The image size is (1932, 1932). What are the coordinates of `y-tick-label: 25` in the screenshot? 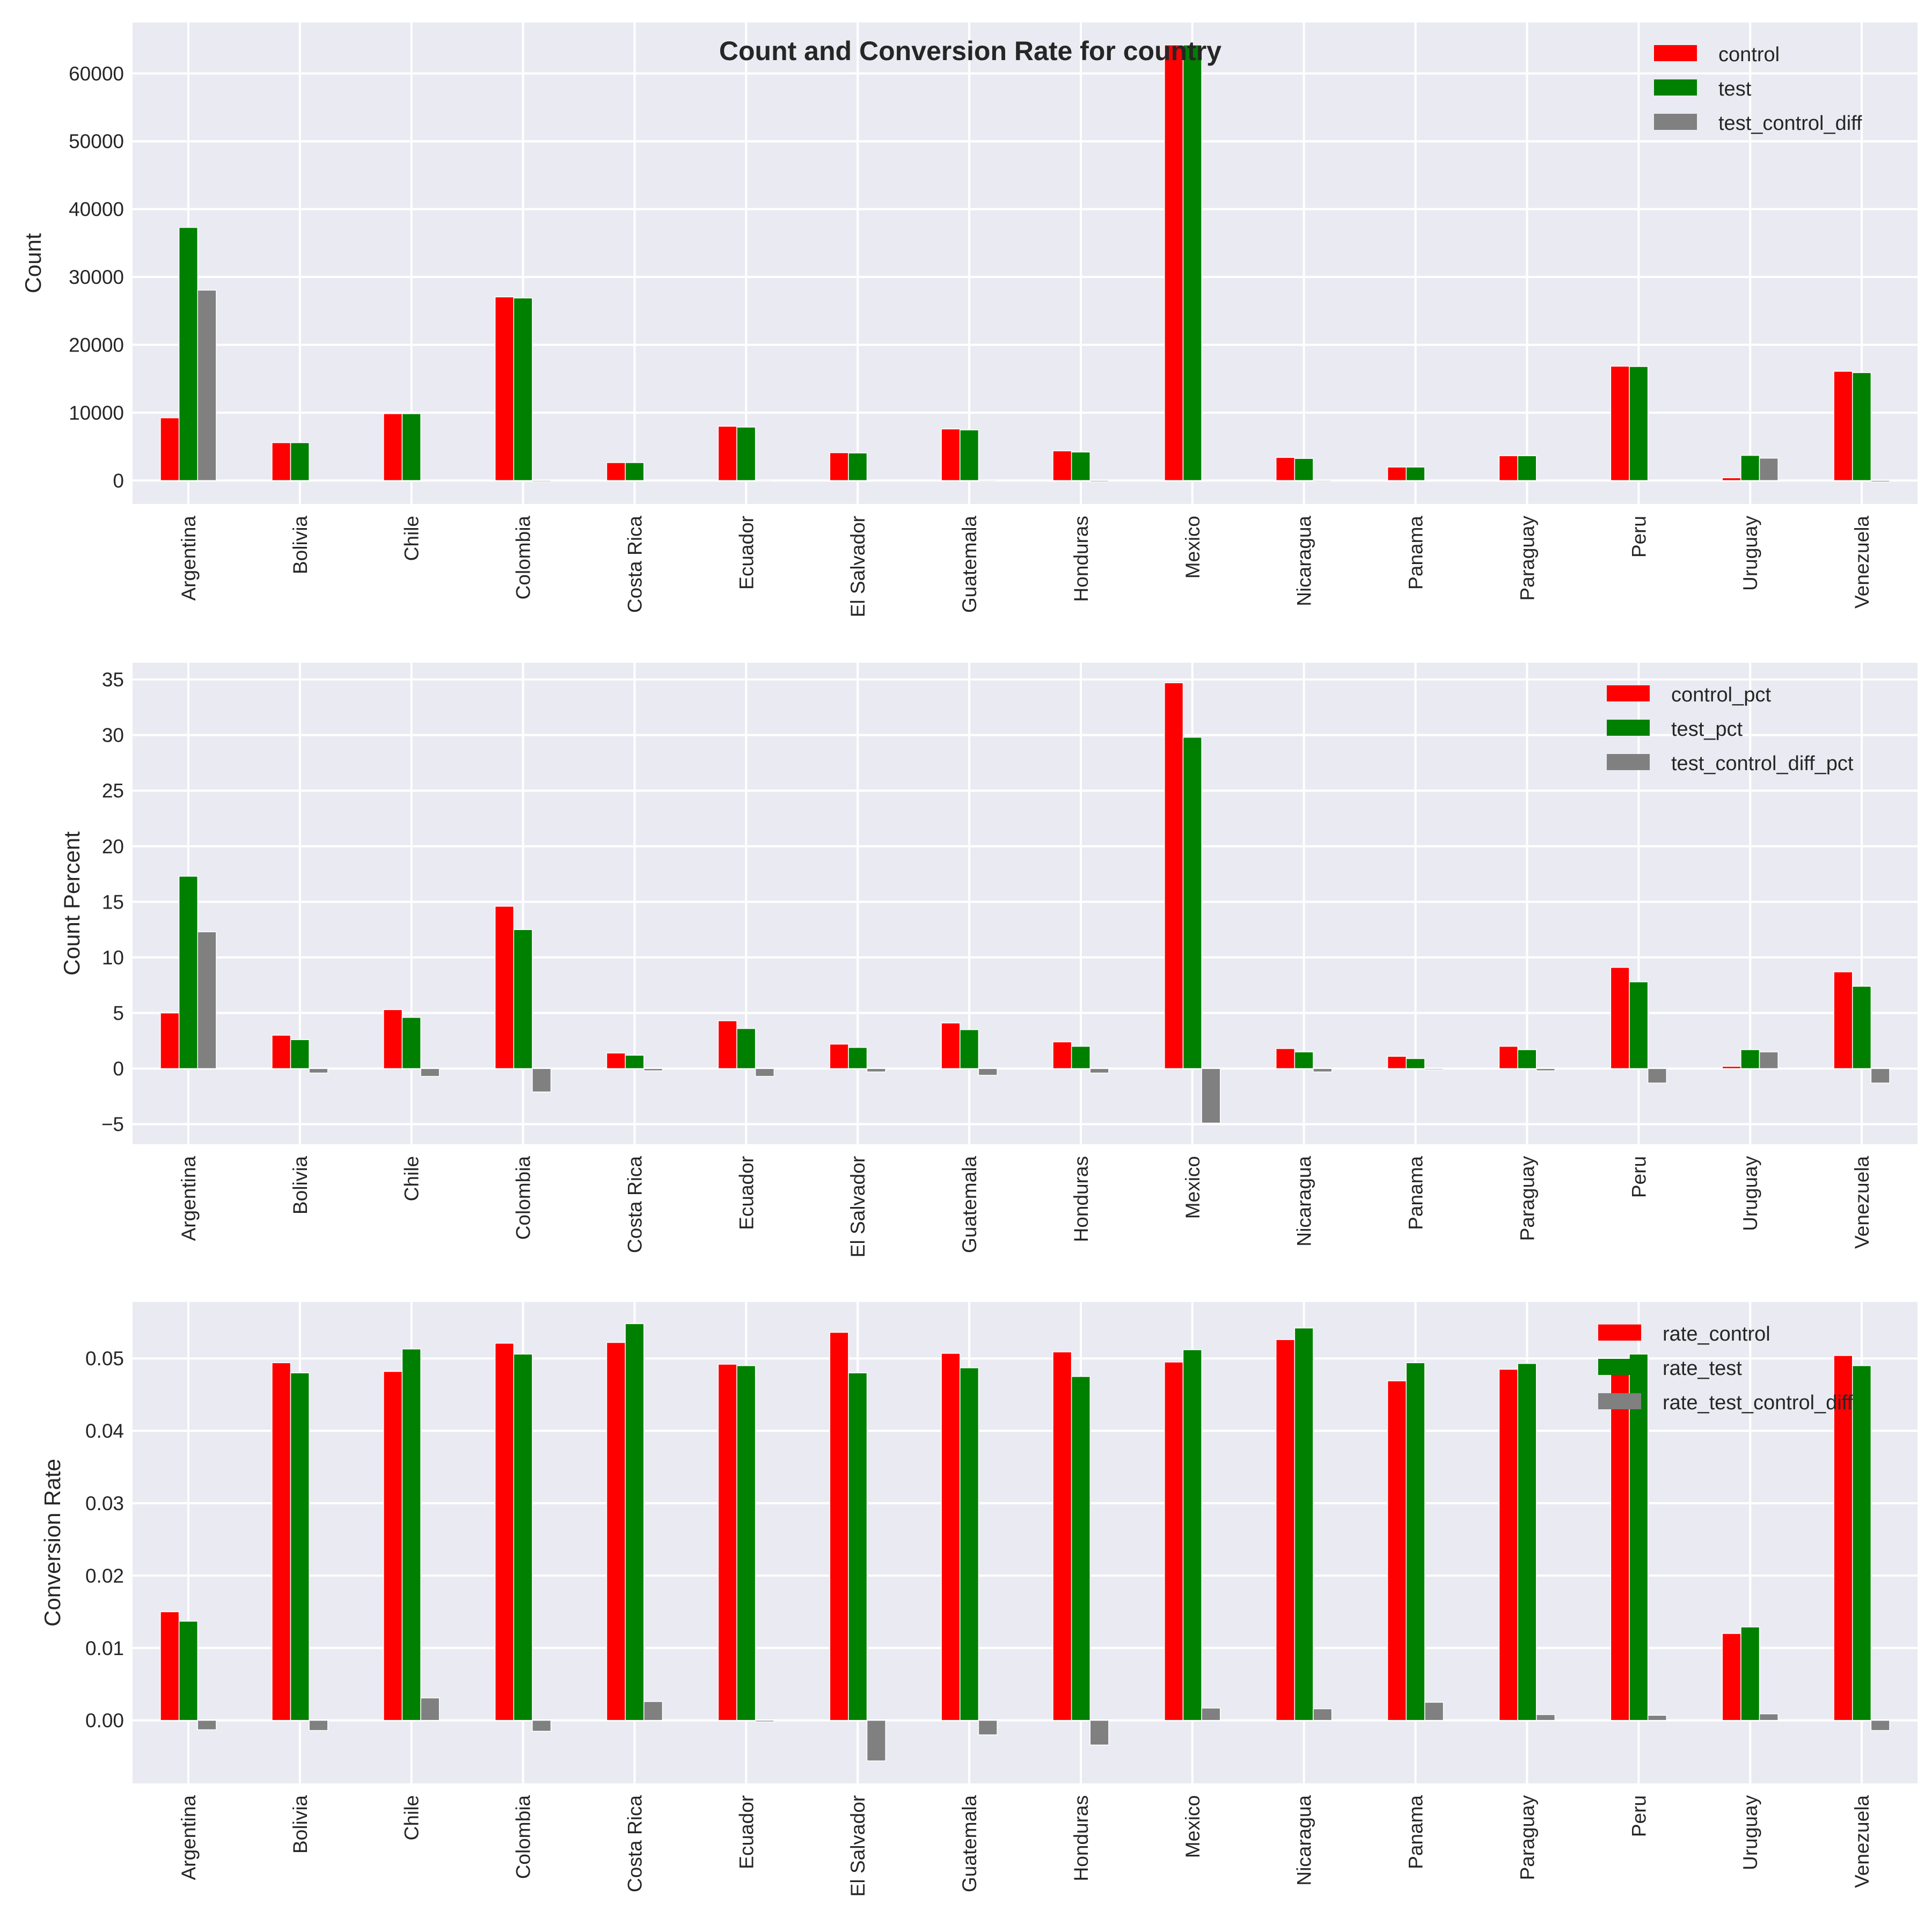 It's located at (113, 791).